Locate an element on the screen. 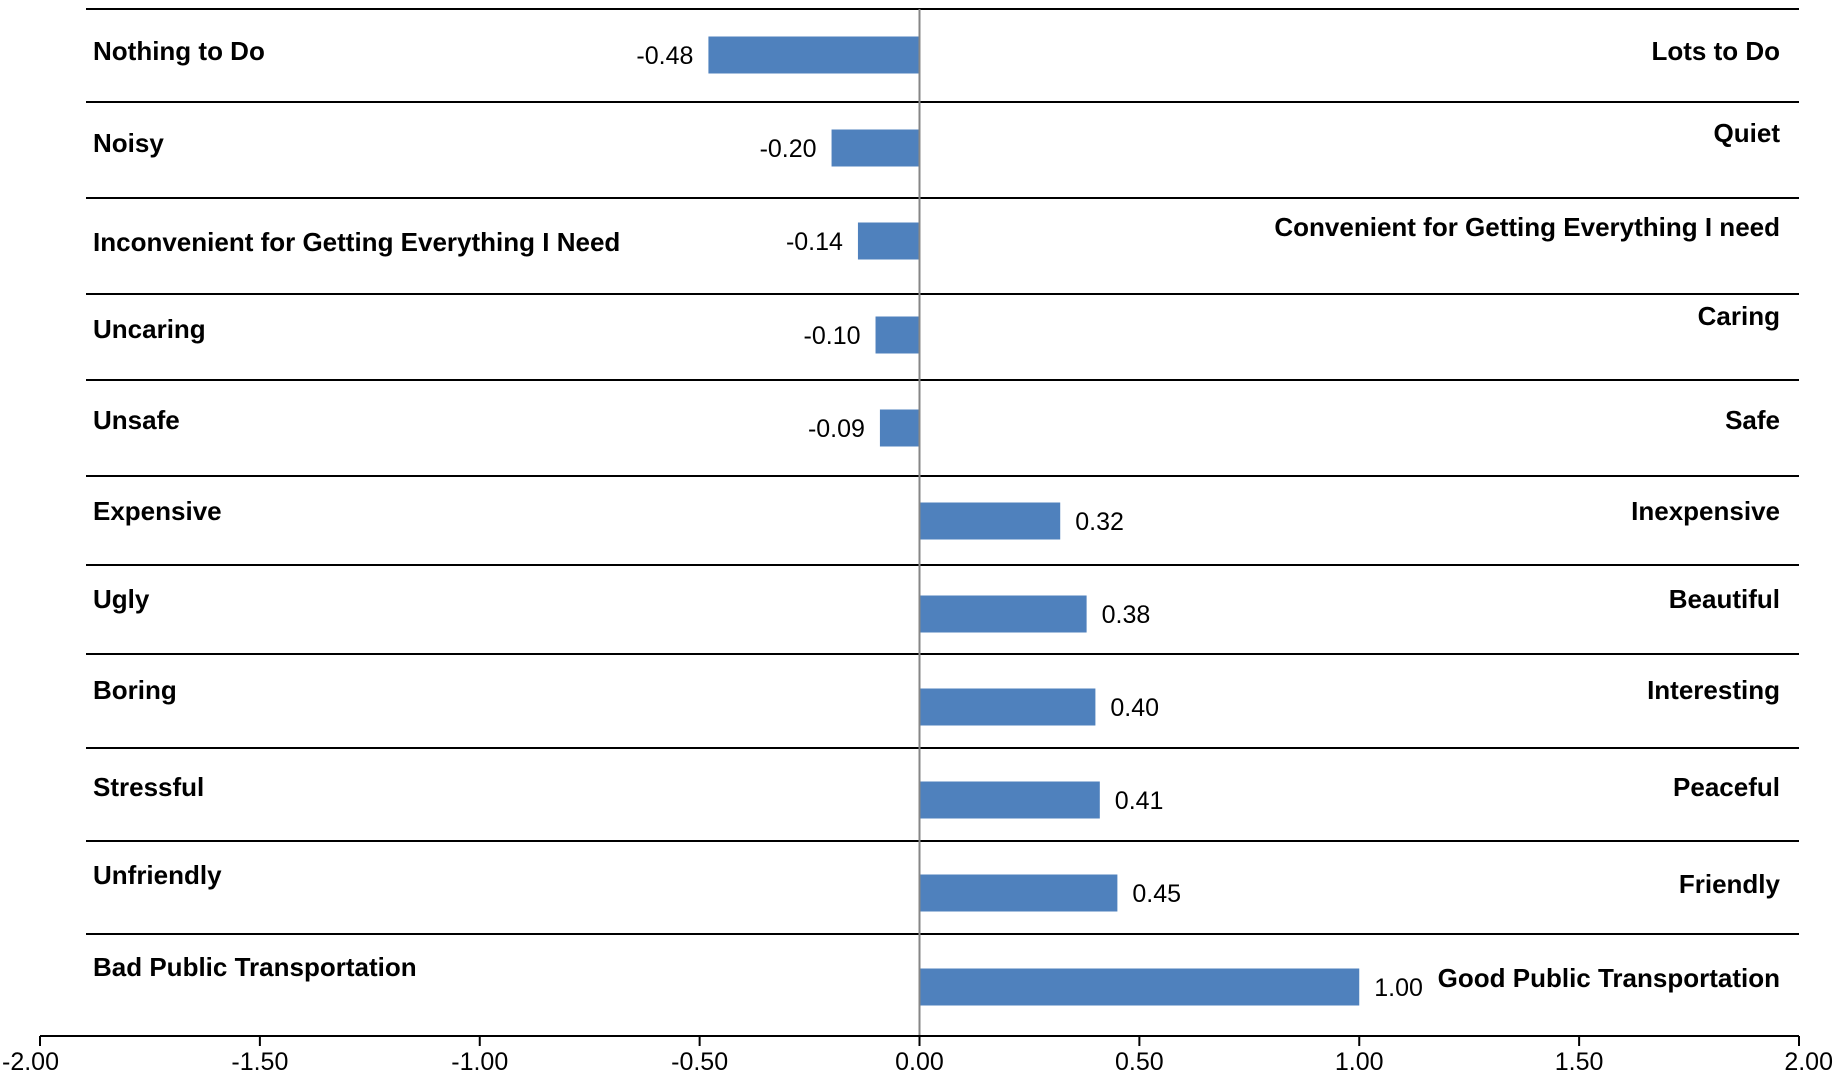 The image size is (1837, 1076). bar-value-label-9: 0.45 is located at coordinates (1156, 894).